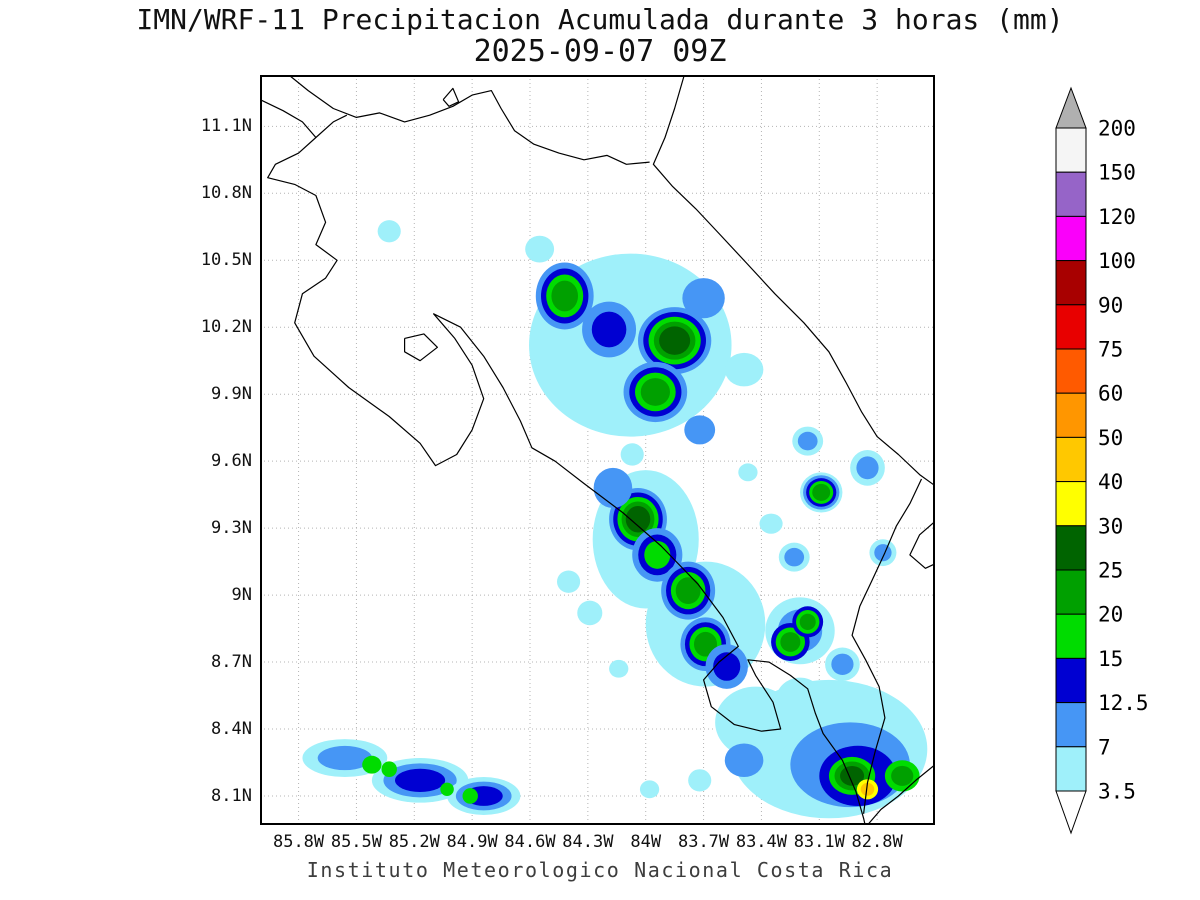 Image resolution: width=1200 pixels, height=900 pixels. What do you see at coordinates (231, 394) in the screenshot?
I see `lat-tick-label: 9.9N` at bounding box center [231, 394].